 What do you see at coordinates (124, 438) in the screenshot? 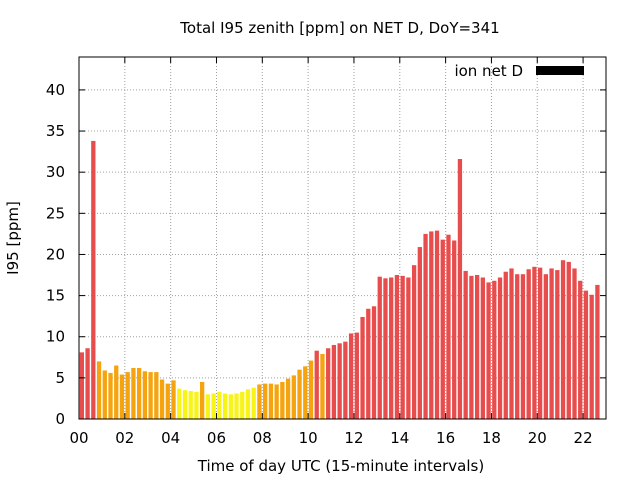
I see `x-tick-label: 02` at bounding box center [124, 438].